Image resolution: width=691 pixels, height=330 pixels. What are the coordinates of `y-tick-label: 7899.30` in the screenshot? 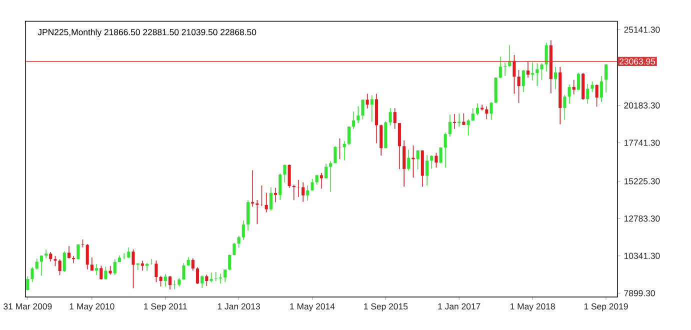 It's located at (639, 293).